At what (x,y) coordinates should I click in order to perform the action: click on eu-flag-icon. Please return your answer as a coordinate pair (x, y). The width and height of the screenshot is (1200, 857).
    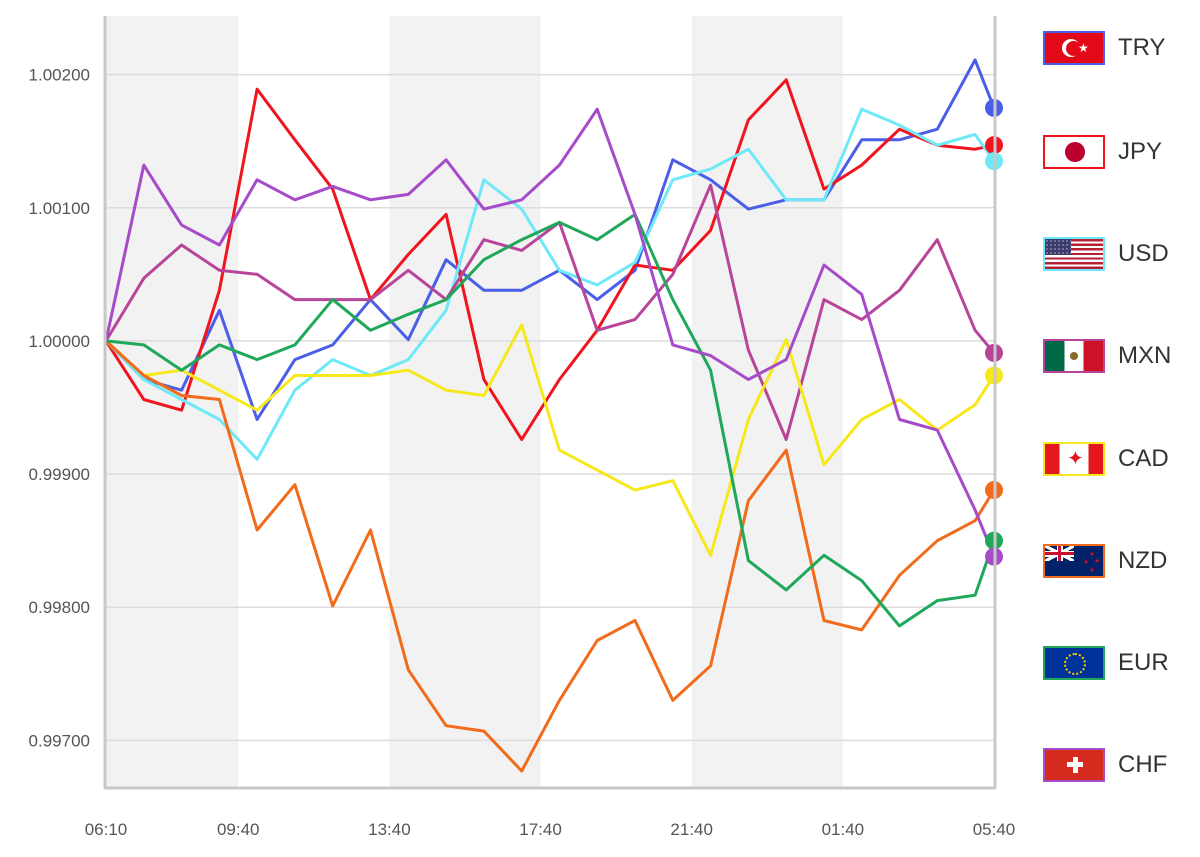
    Looking at the image, I should click on (1074, 663).